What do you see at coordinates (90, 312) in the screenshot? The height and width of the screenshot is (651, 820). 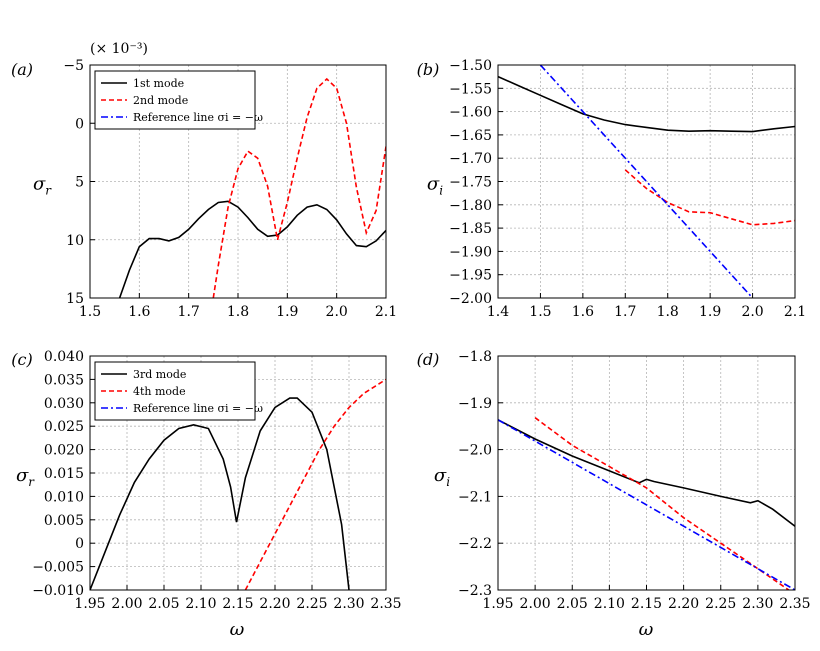 I see `panel-a-xtick-label: 1.5` at bounding box center [90, 312].